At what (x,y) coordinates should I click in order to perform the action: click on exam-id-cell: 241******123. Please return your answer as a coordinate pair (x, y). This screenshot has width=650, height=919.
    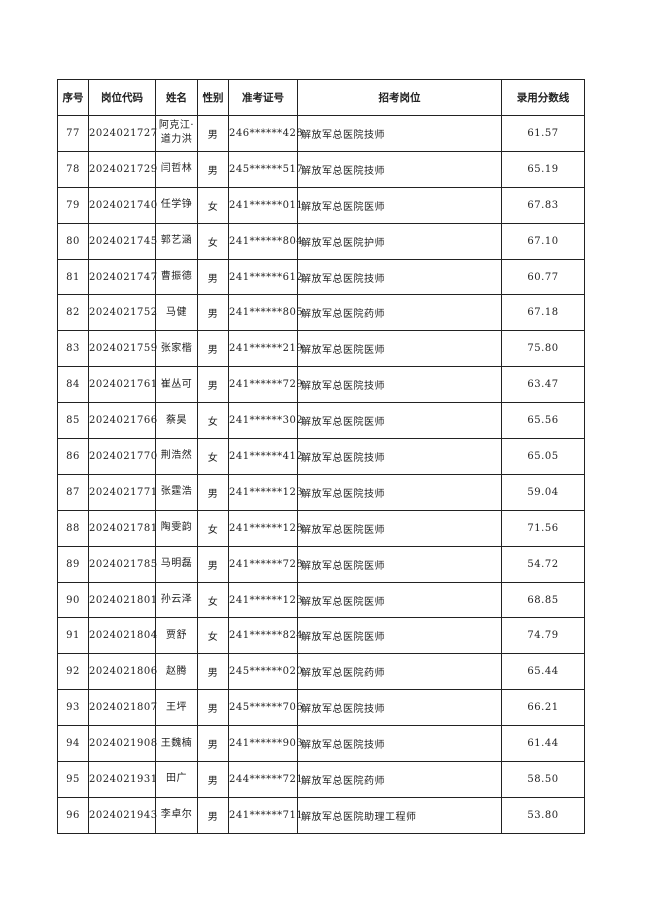
    Looking at the image, I should click on (265, 492).